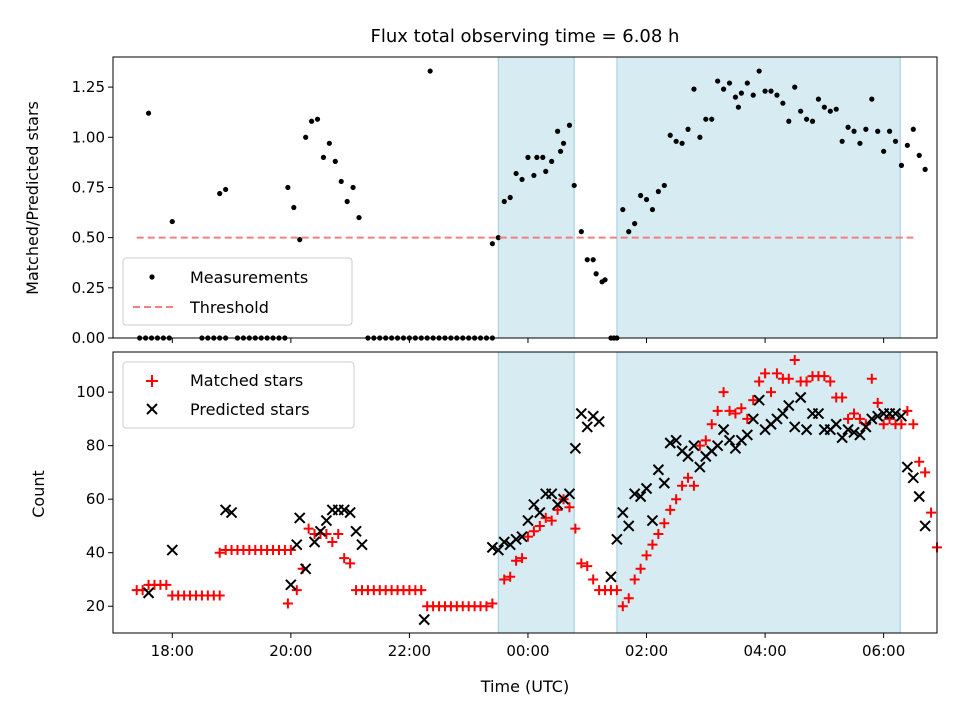 This screenshot has height=720, width=960. I want to click on bottom-x-ticks: 18:00 20:00 22:00 00:00 02:00 04:00 06:00, so click(528, 646).